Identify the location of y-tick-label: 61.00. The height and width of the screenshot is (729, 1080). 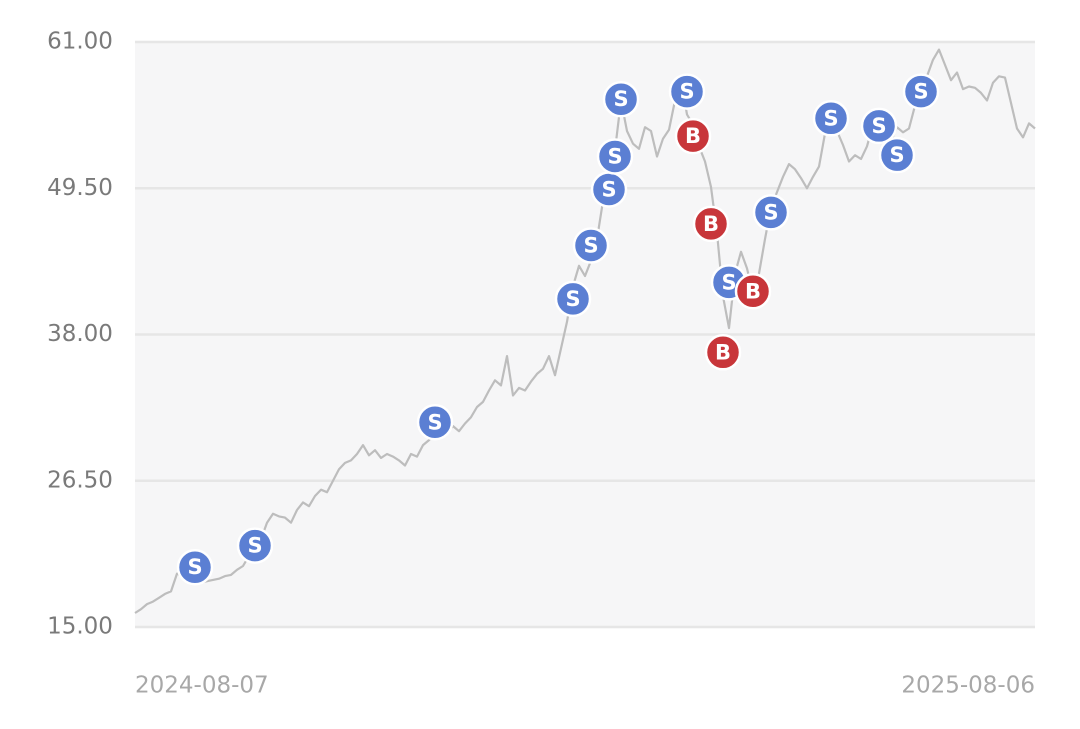
(80, 42).